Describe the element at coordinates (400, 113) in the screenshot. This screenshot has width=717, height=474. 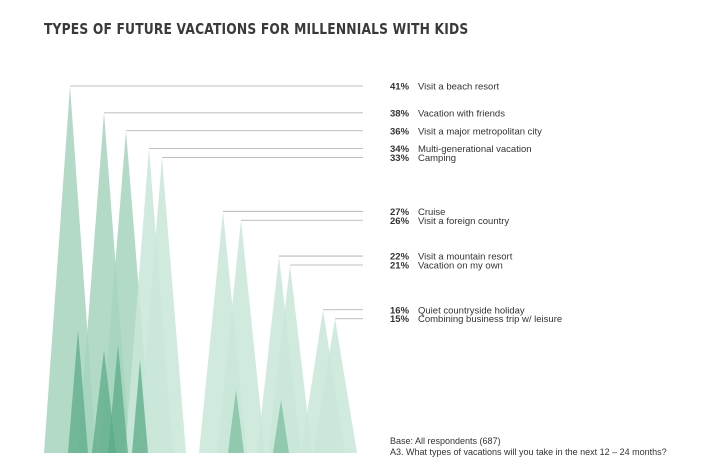
I see `value-label-2: 38%` at that location.